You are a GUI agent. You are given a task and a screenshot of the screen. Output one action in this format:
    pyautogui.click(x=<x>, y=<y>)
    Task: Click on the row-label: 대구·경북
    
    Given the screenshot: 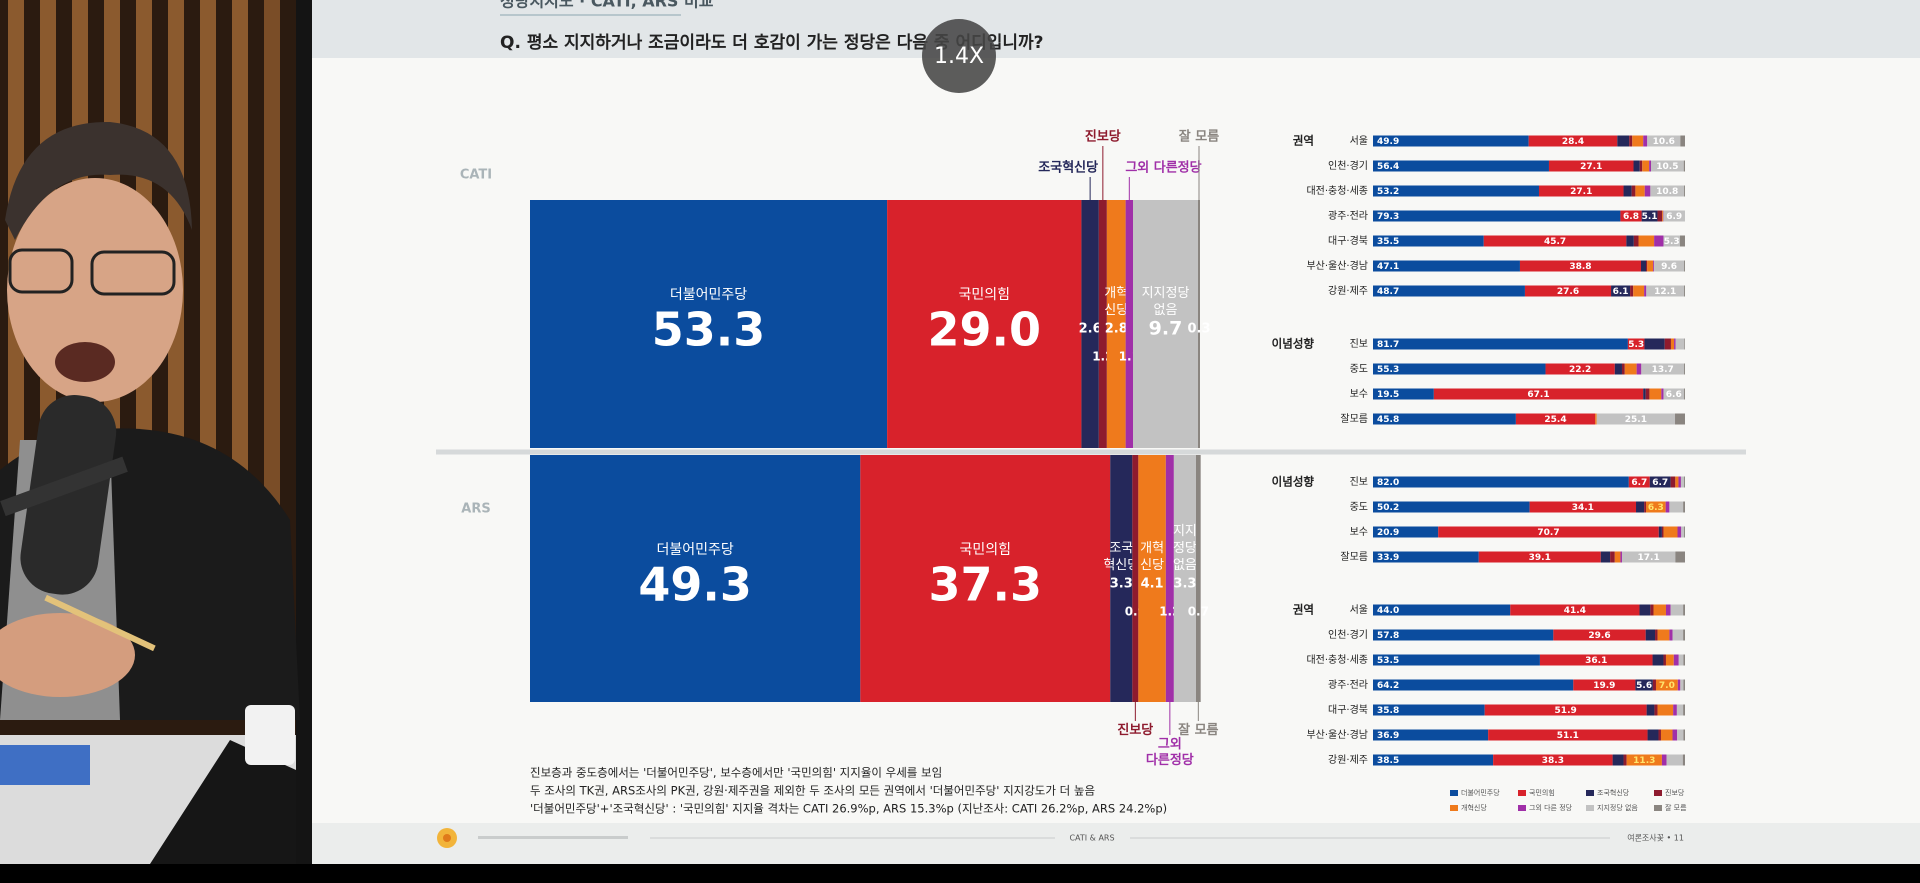 What is the action you would take?
    pyautogui.click(x=1348, y=709)
    